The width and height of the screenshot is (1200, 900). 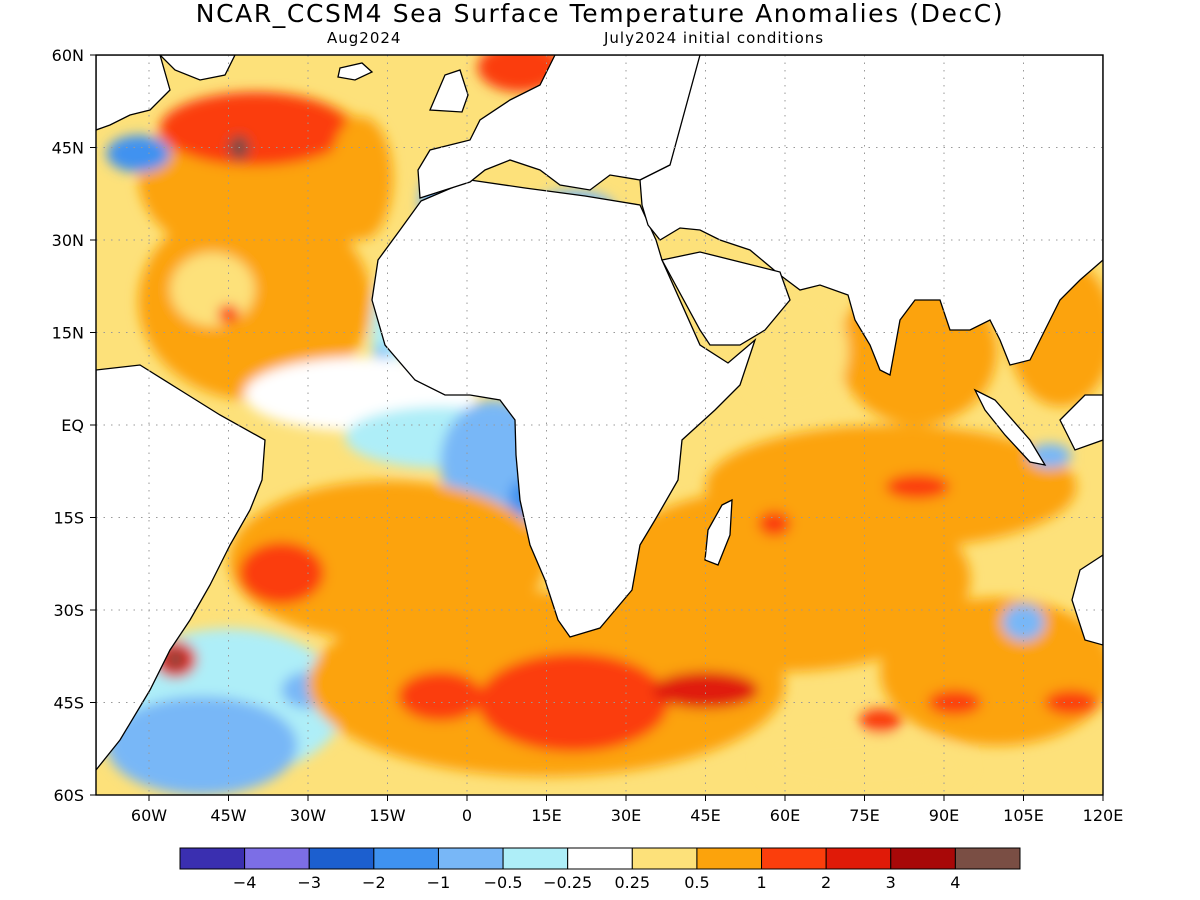 I want to click on land-asia, so click(x=871, y=215).